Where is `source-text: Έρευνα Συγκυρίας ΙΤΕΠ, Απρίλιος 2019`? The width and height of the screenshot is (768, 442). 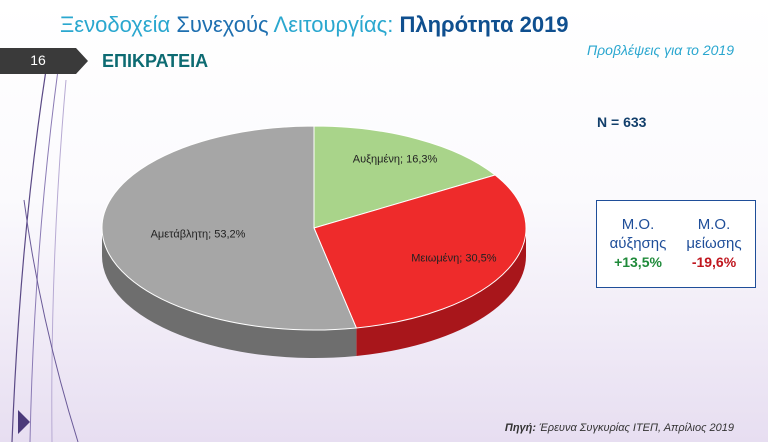
source-text: Έρευνα Συγκυρίας ΙΤΕΠ, Απρίλιος 2019 is located at coordinates (636, 428).